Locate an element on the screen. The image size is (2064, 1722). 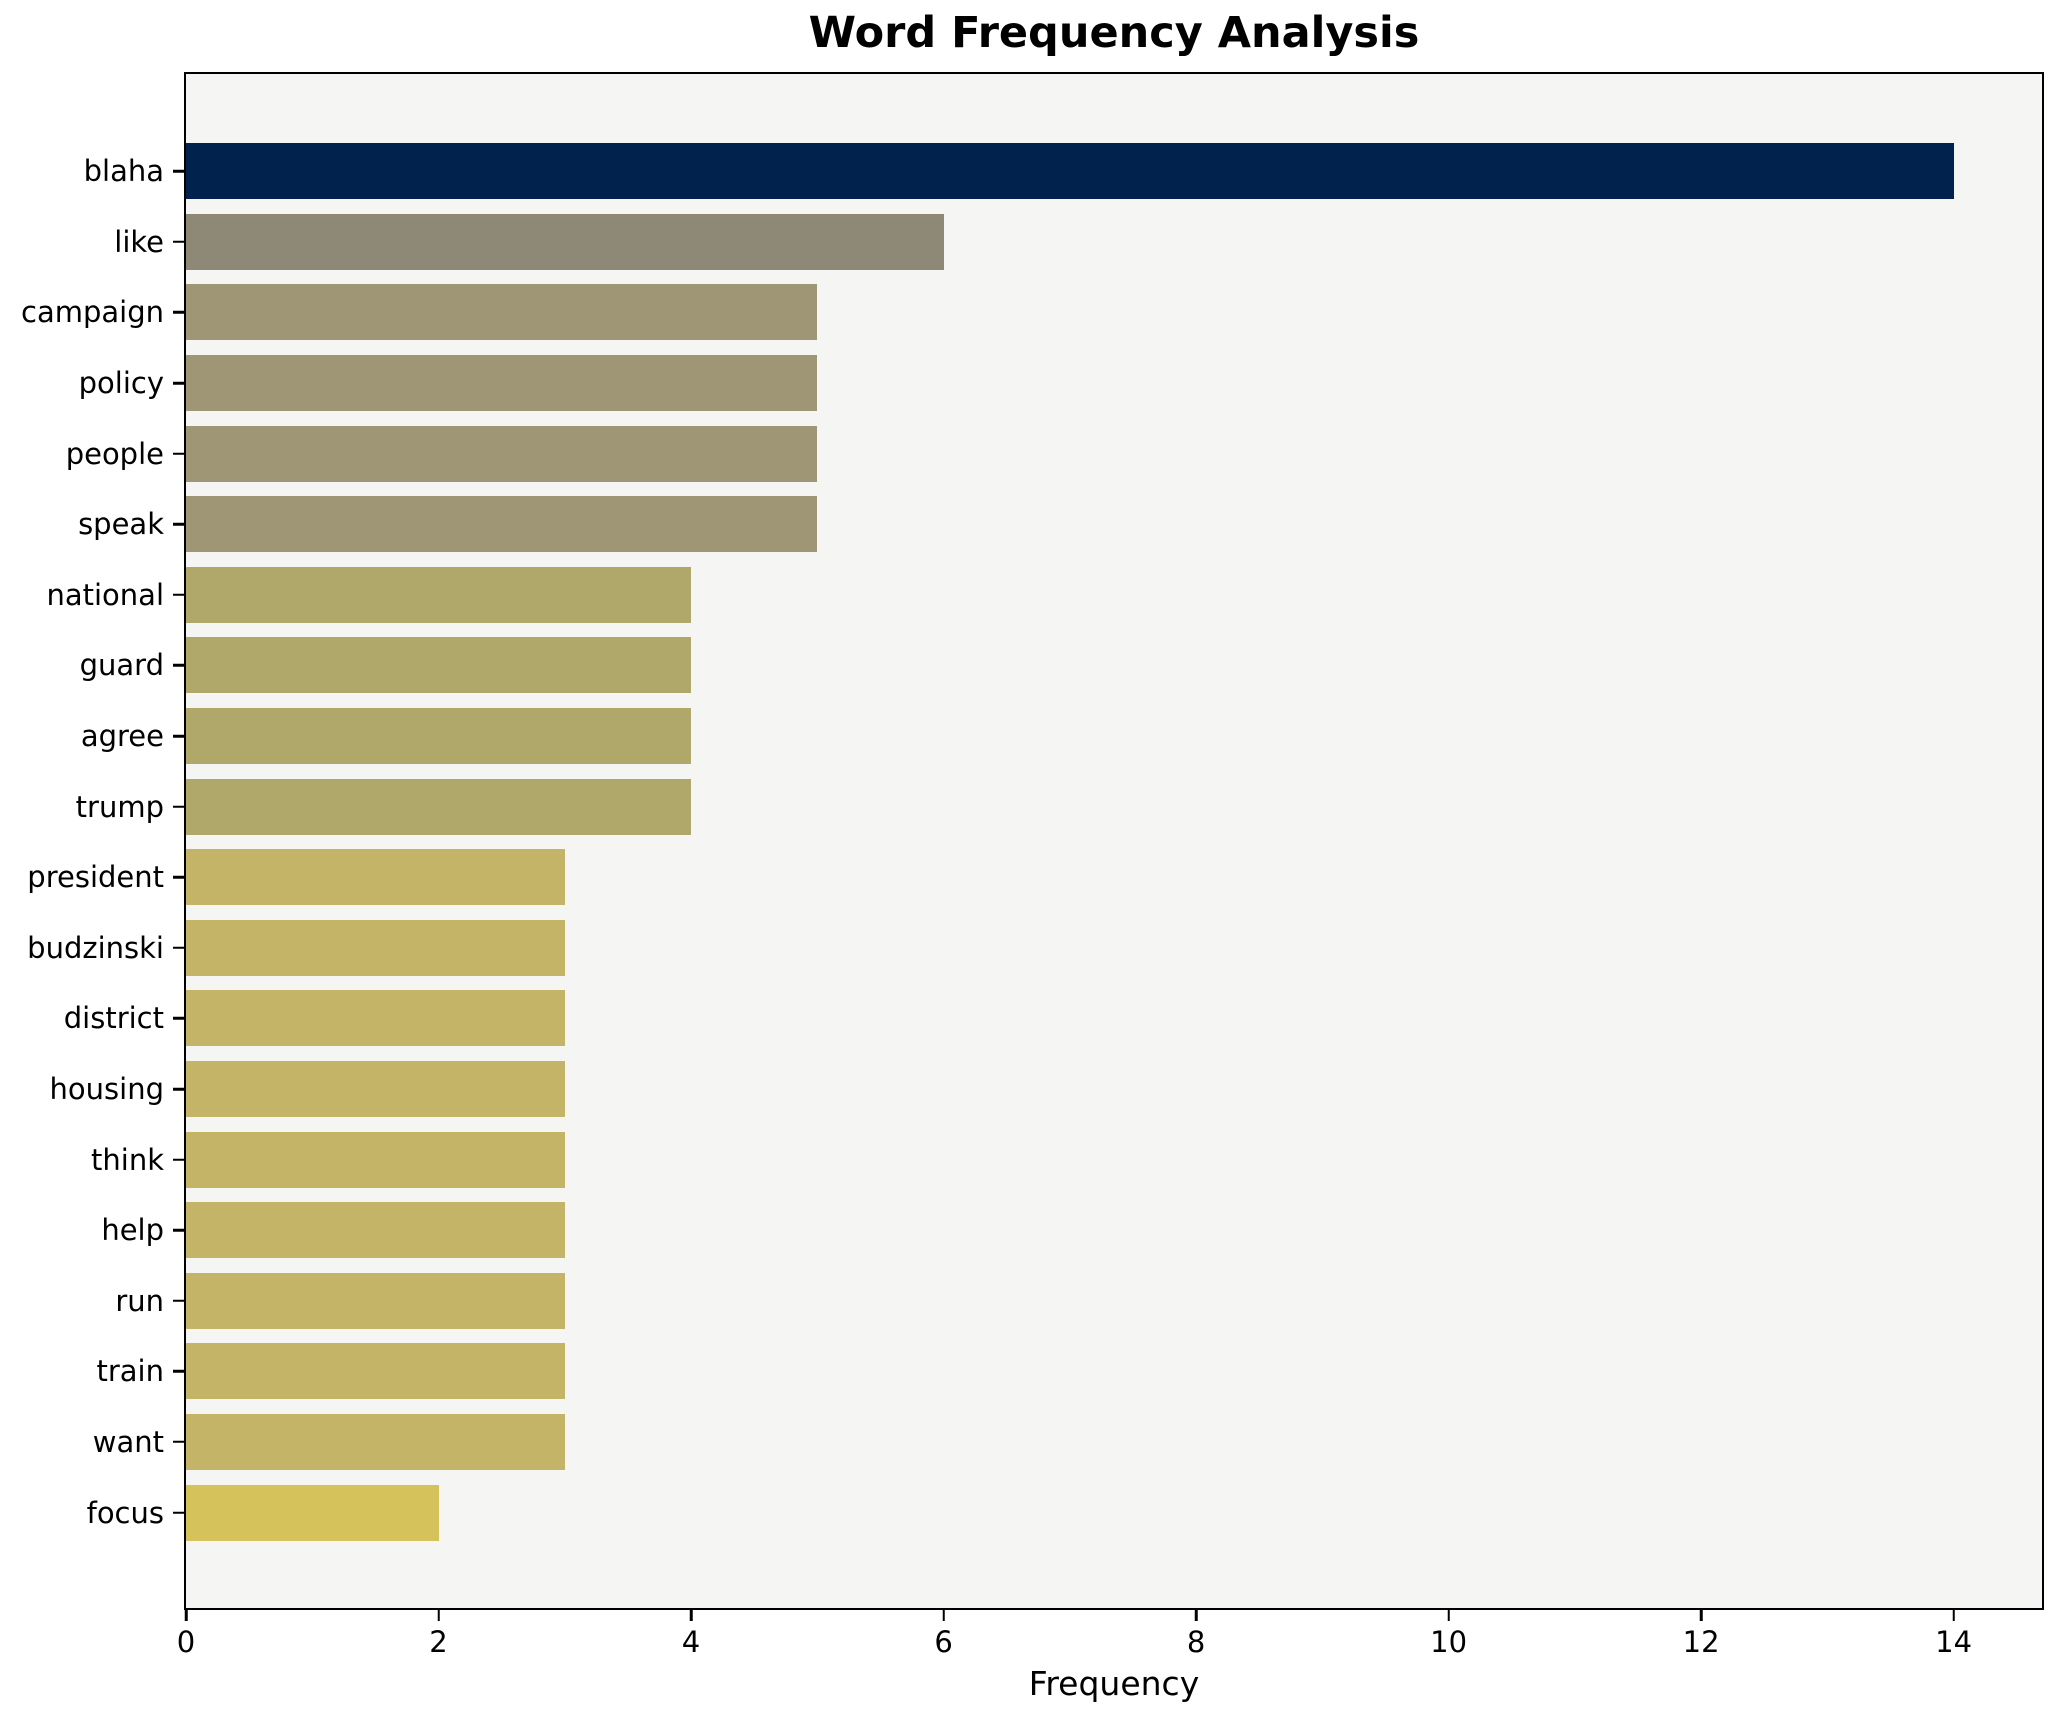
y-category-label: people is located at coordinates (114, 453).